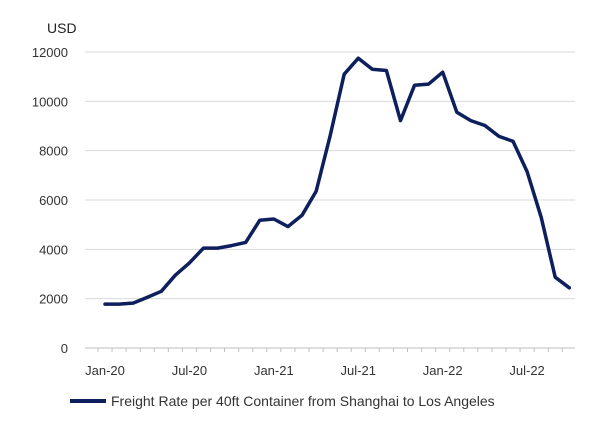 The width and height of the screenshot is (607, 436). Describe the element at coordinates (443, 370) in the screenshot. I see `x-tick-label: Jan-22` at that location.